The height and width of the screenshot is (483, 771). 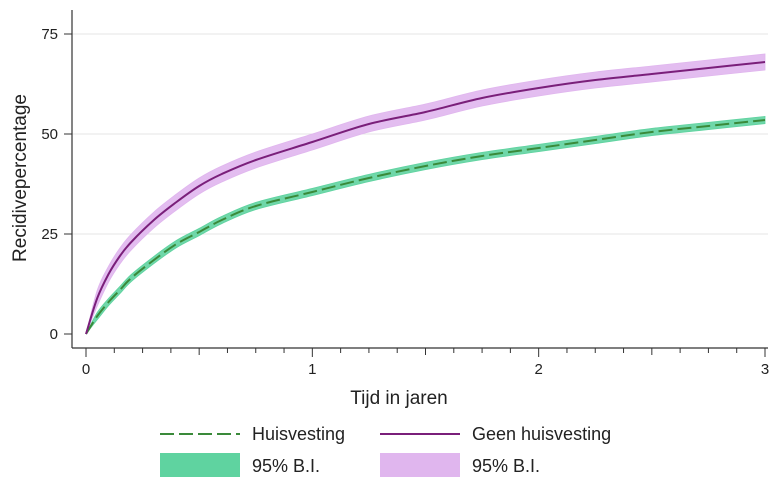 I want to click on x-tick-label: 2, so click(x=538, y=369).